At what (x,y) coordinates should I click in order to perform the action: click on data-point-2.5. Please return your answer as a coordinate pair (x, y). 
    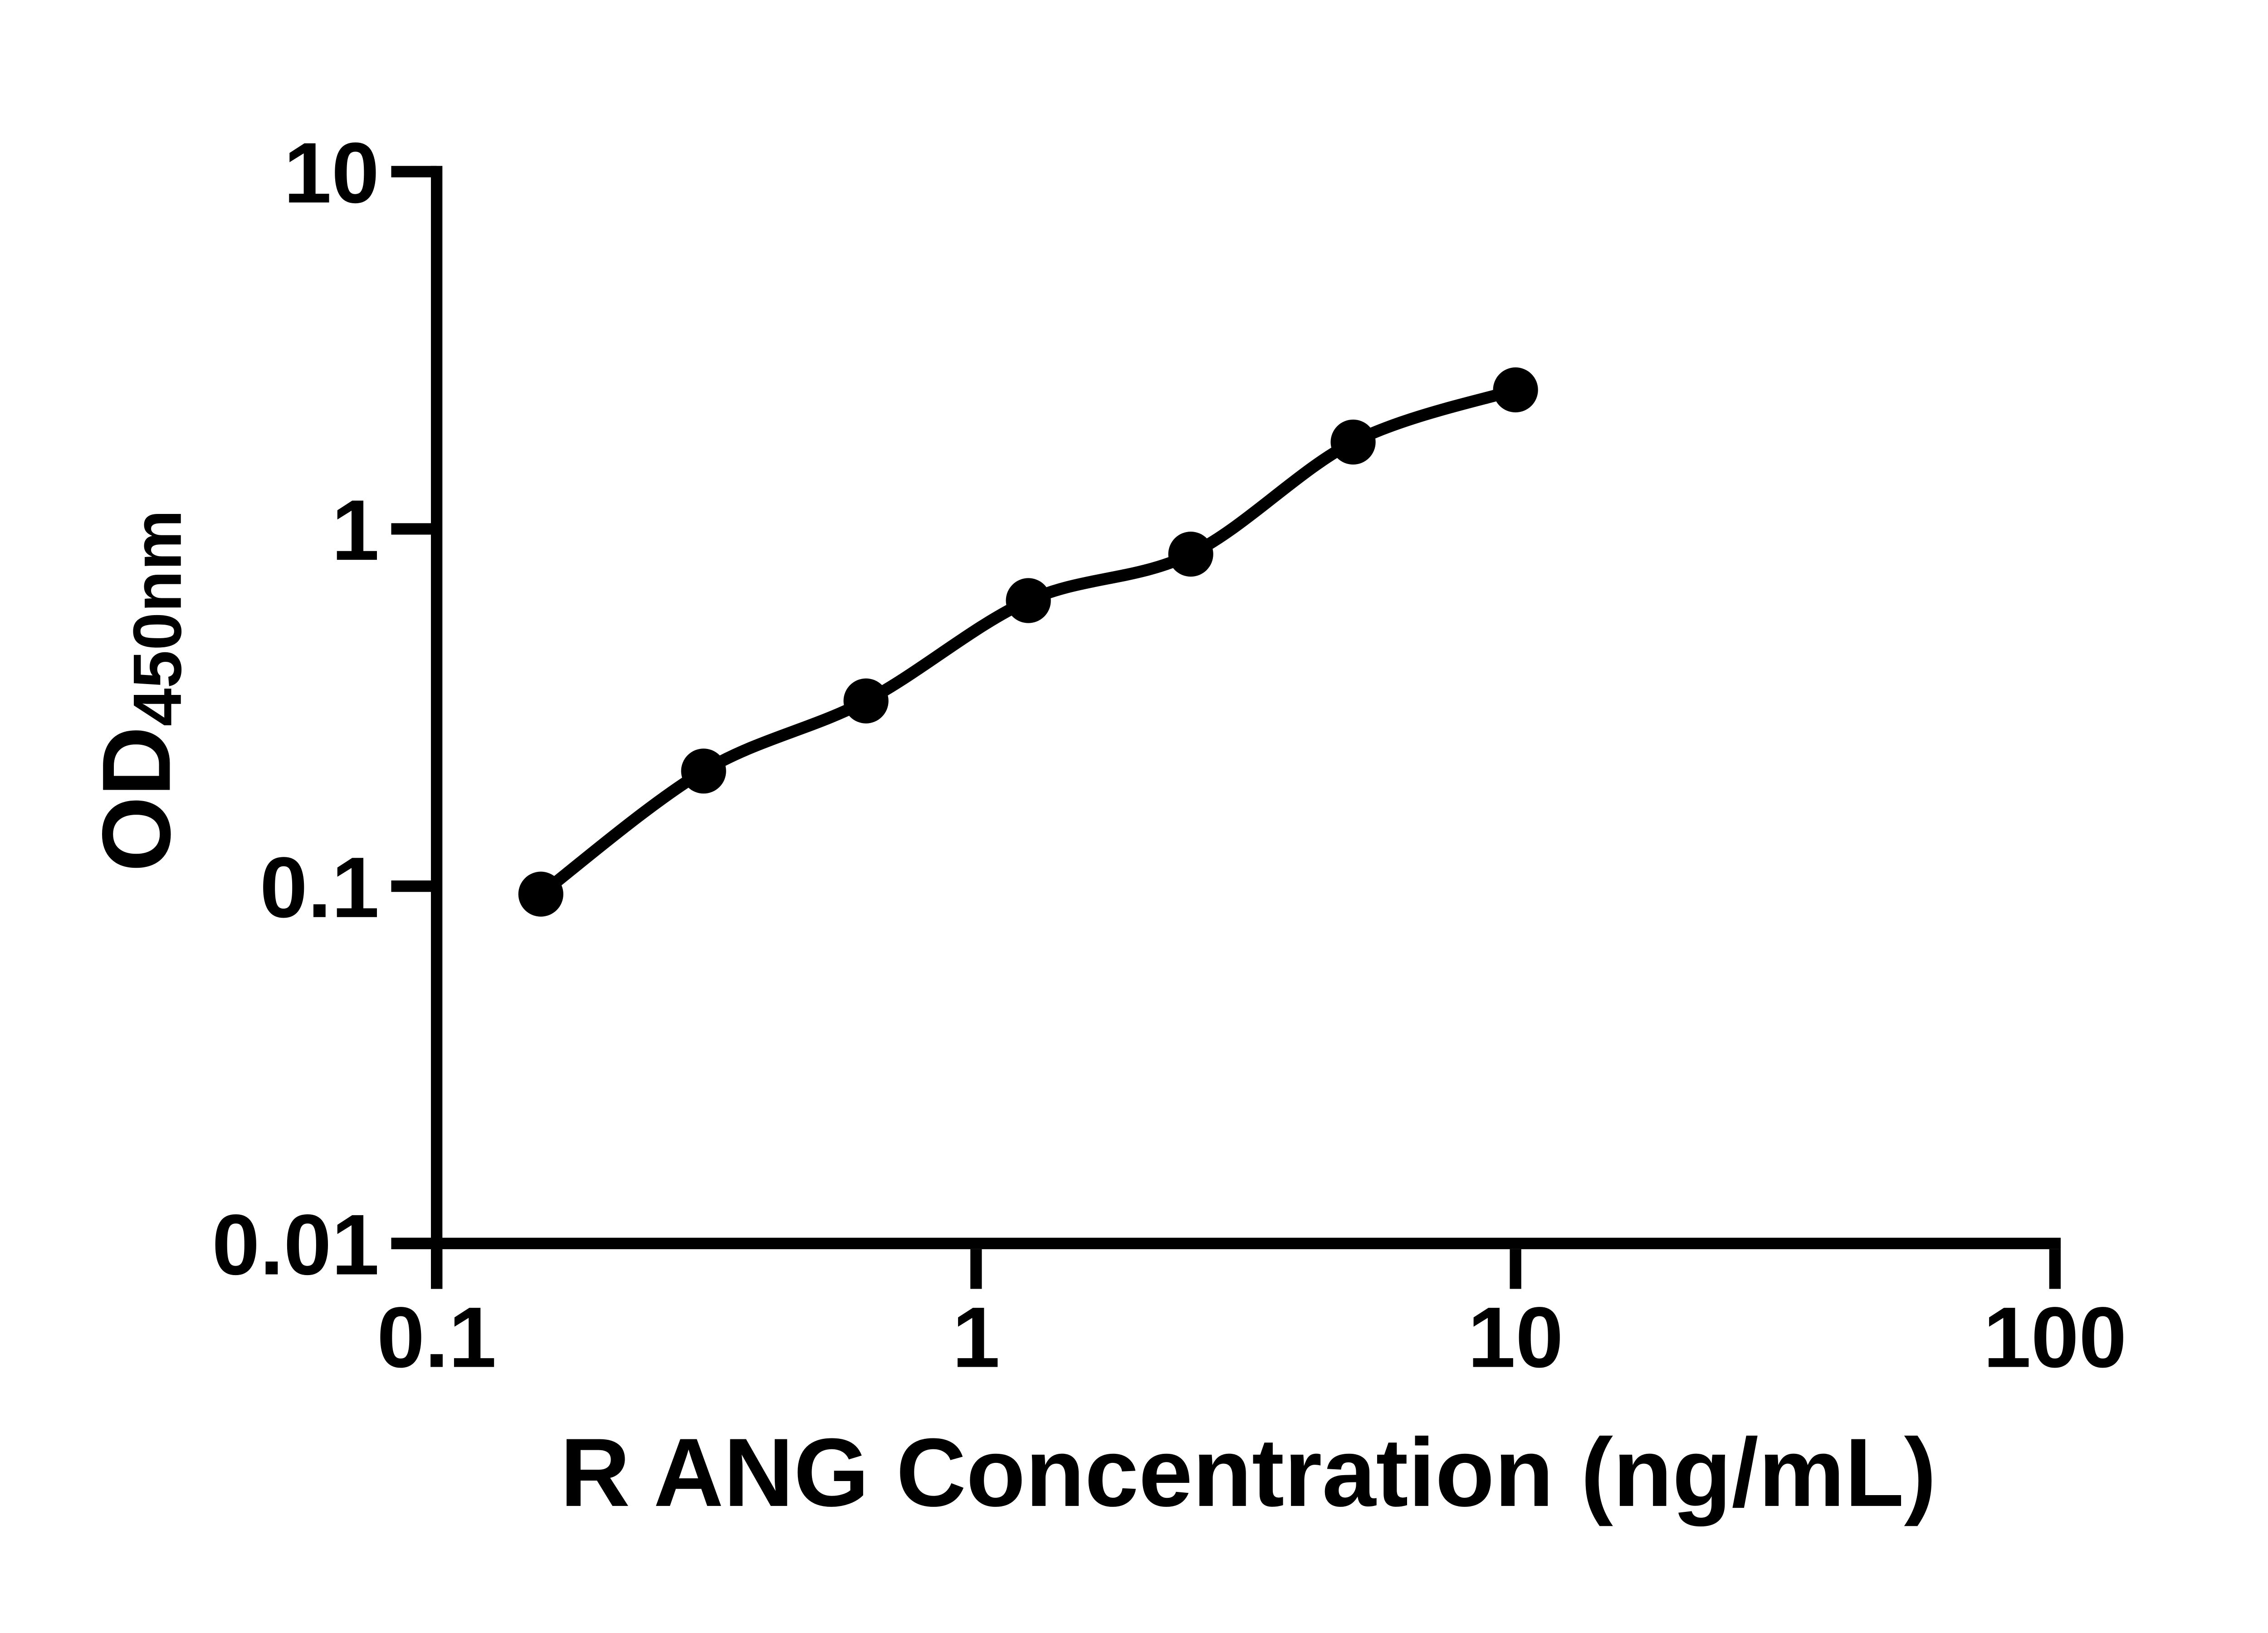
    Looking at the image, I should click on (1190, 554).